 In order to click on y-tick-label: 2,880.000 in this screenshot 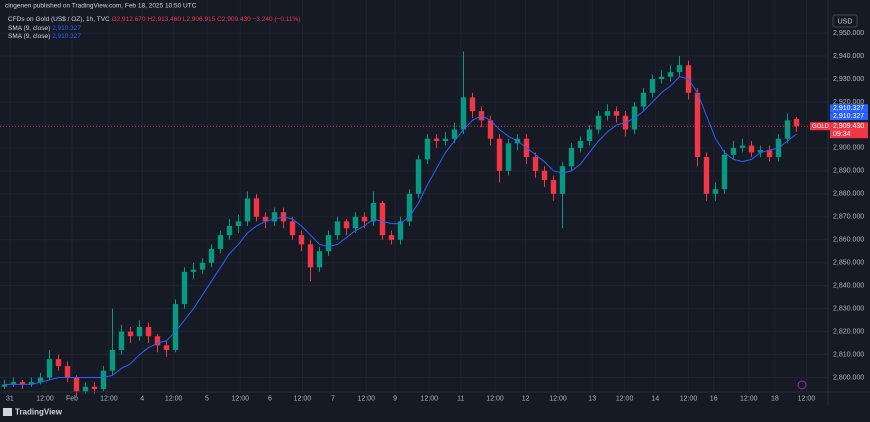, I will do `click(848, 194)`.